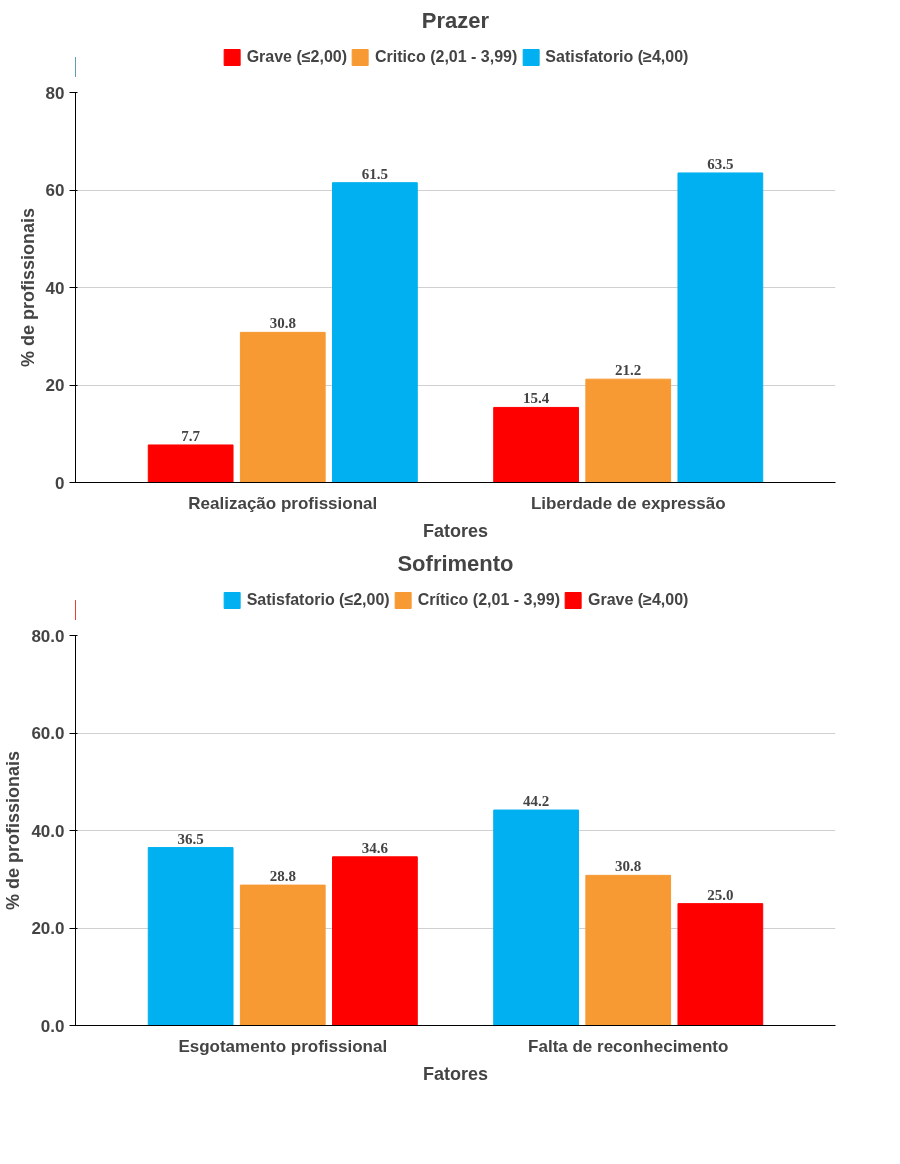 Image resolution: width=900 pixels, height=1164 pixels. Describe the element at coordinates (48, 928) in the screenshot. I see `y-tick-label: 20.0` at that location.